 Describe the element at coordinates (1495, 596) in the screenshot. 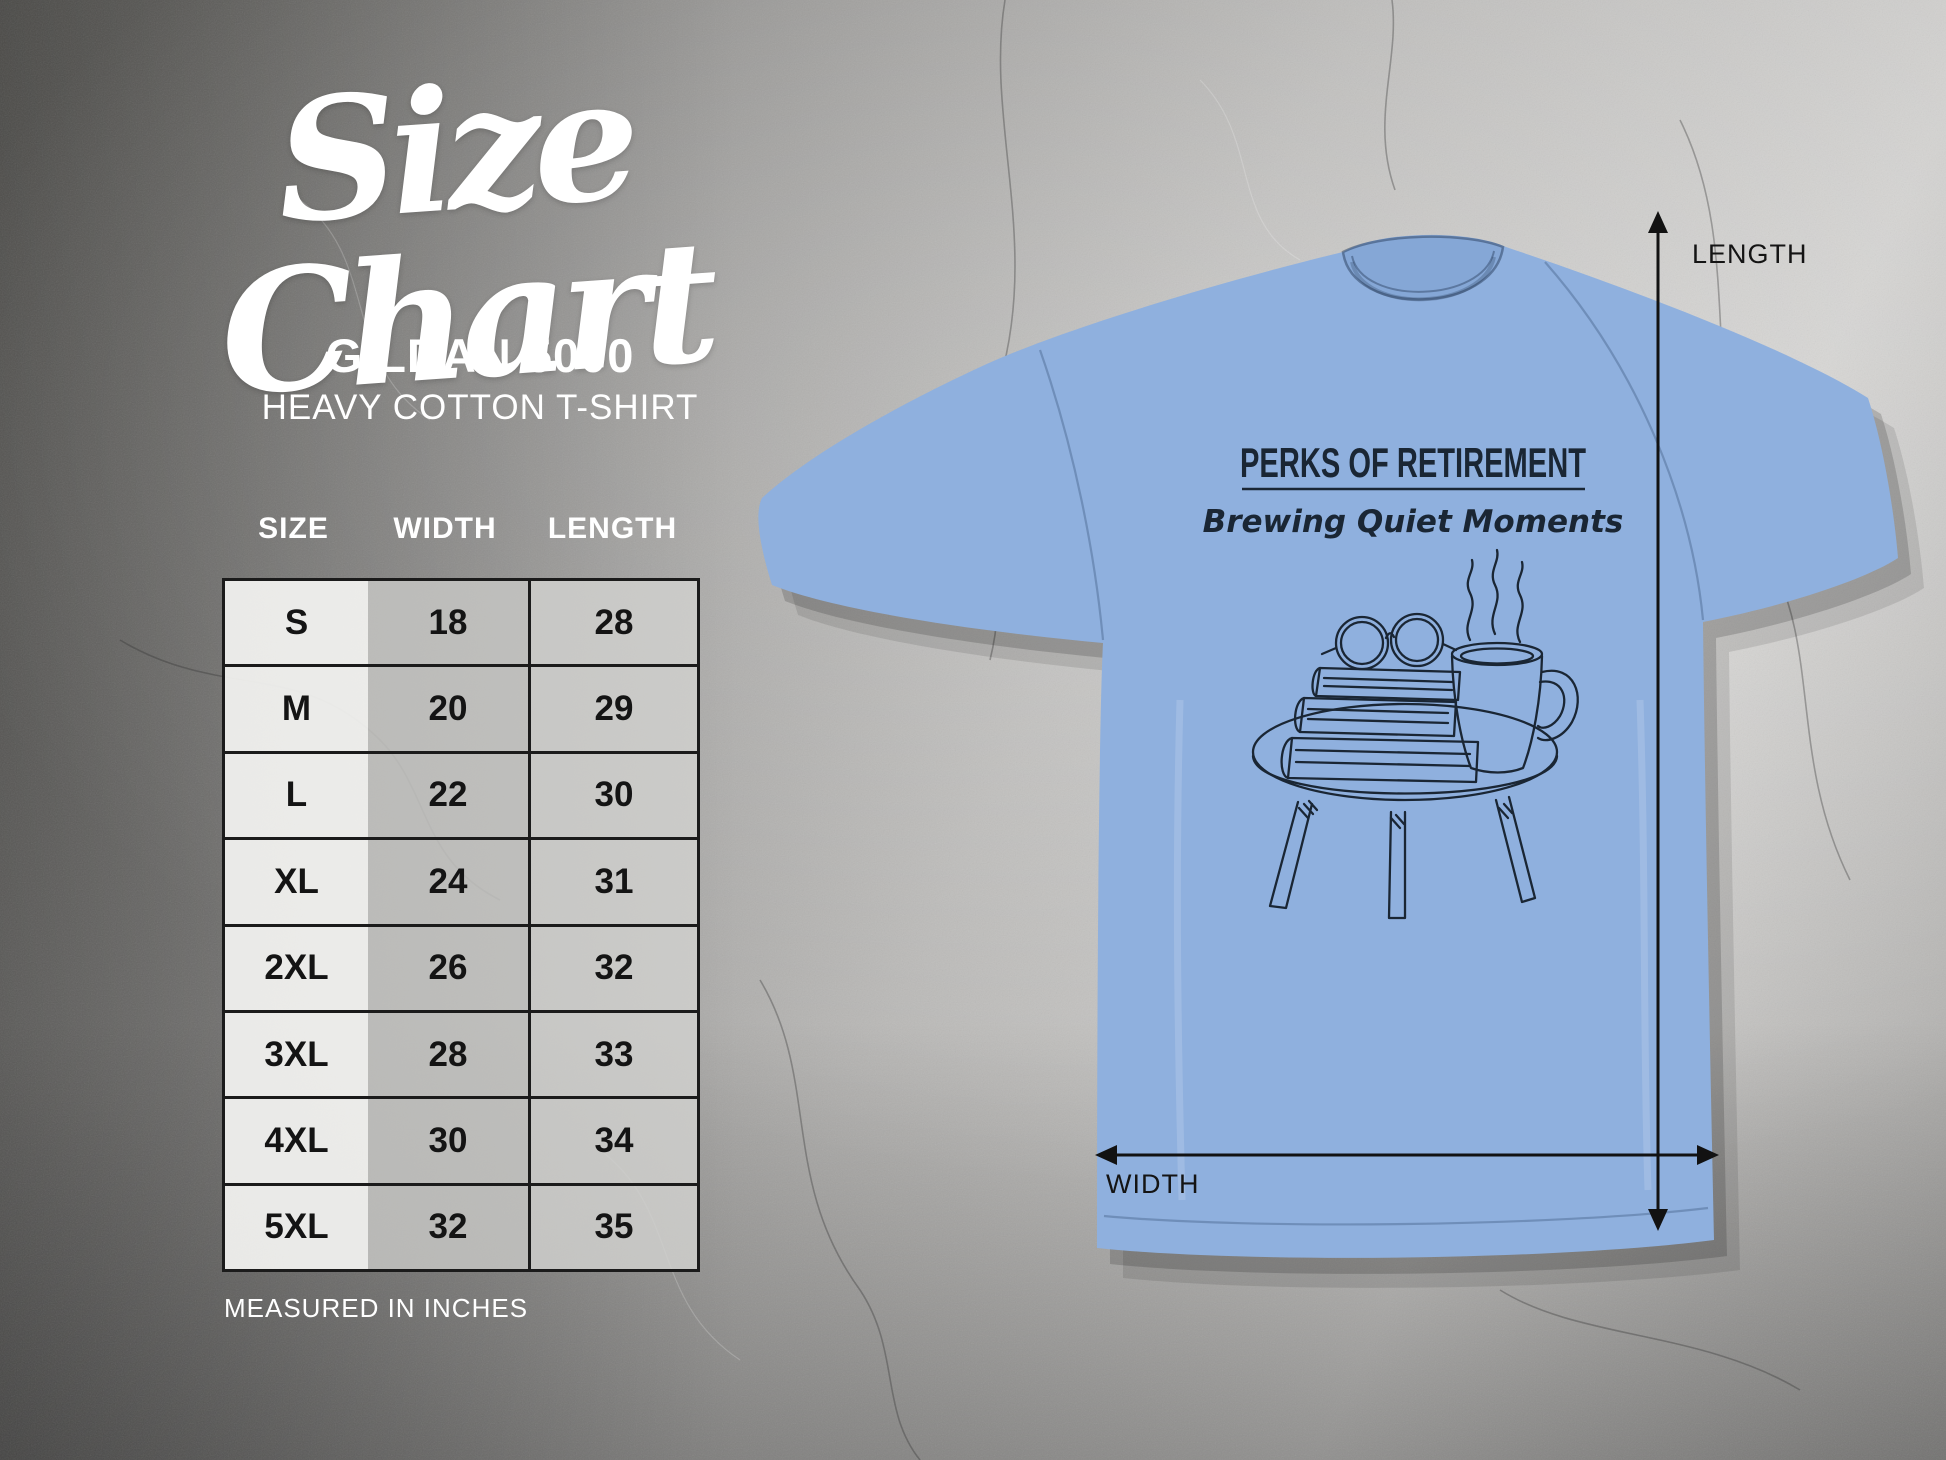

I see `steam-icon` at that location.